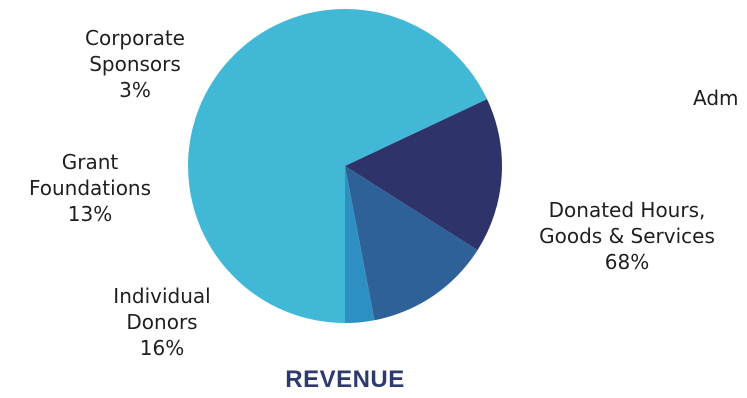 This screenshot has width=747, height=398. Describe the element at coordinates (716, 98) in the screenshot. I see `partial-cutoff-label: Adm` at that location.